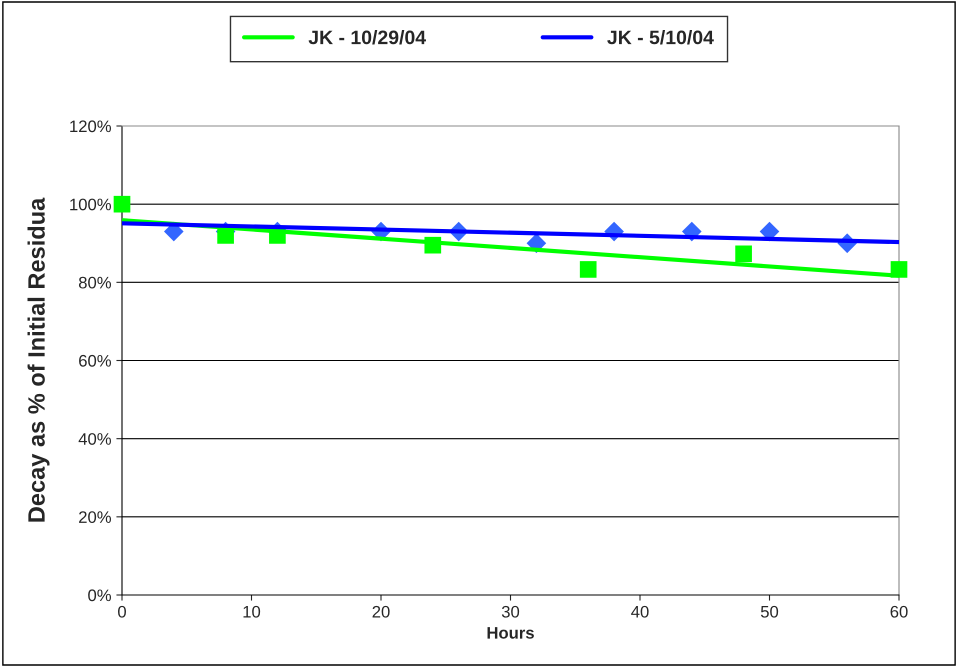 This screenshot has height=667, width=958. Describe the element at coordinates (367, 37) in the screenshot. I see `legend-label: JK - 10/29/04` at that location.